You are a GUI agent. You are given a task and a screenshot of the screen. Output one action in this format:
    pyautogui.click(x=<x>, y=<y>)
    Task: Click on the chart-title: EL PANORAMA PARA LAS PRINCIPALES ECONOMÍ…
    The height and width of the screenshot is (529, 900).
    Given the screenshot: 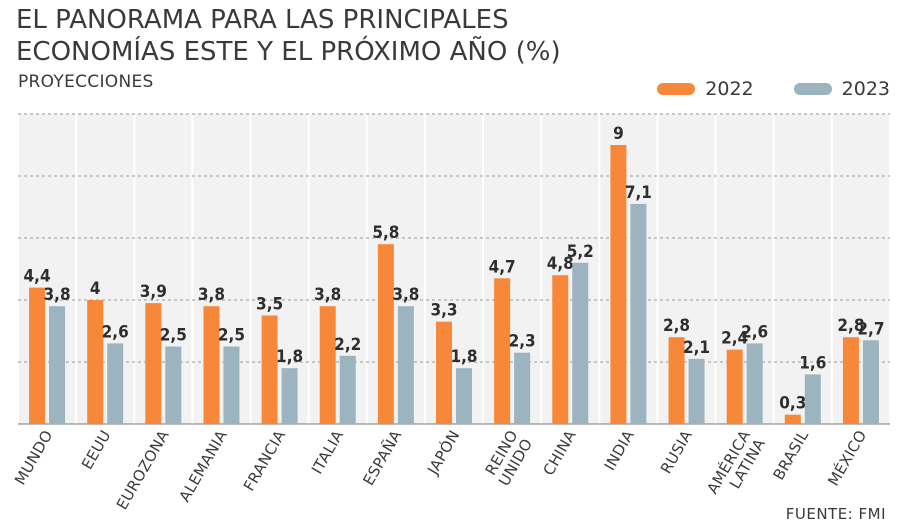 What is the action you would take?
    pyautogui.click(x=326, y=36)
    